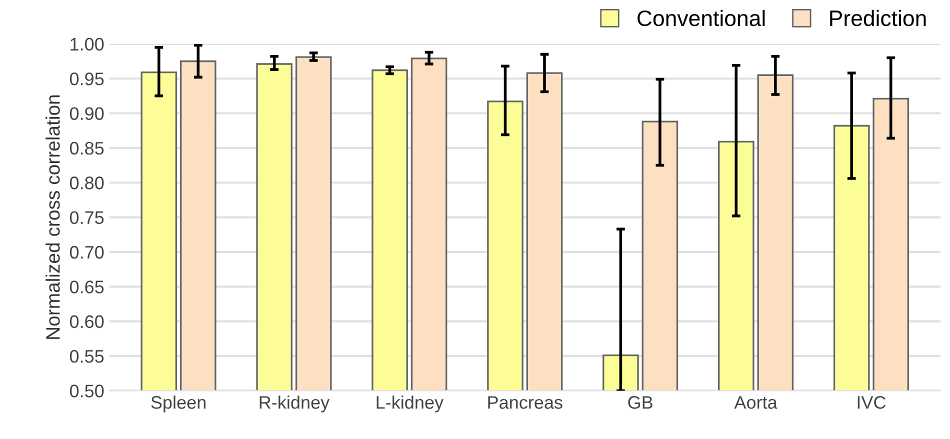  I want to click on y-tick-label: 0.50, so click(87, 391).